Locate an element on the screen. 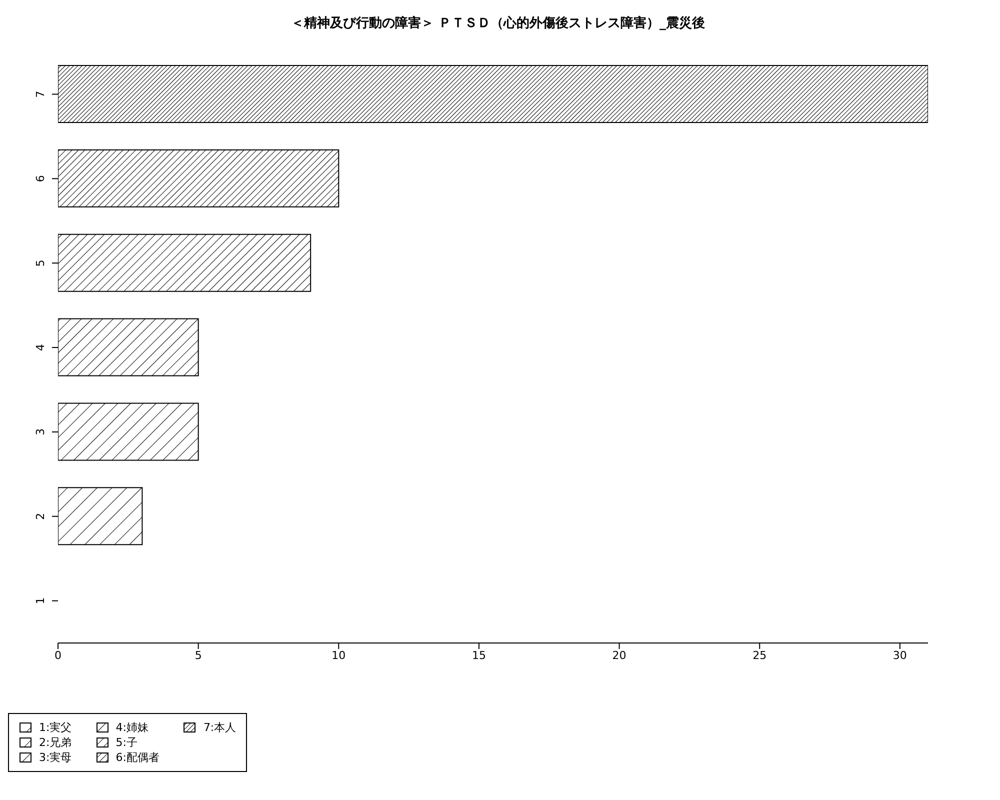  y-tick-label: 6 is located at coordinates (40, 178).